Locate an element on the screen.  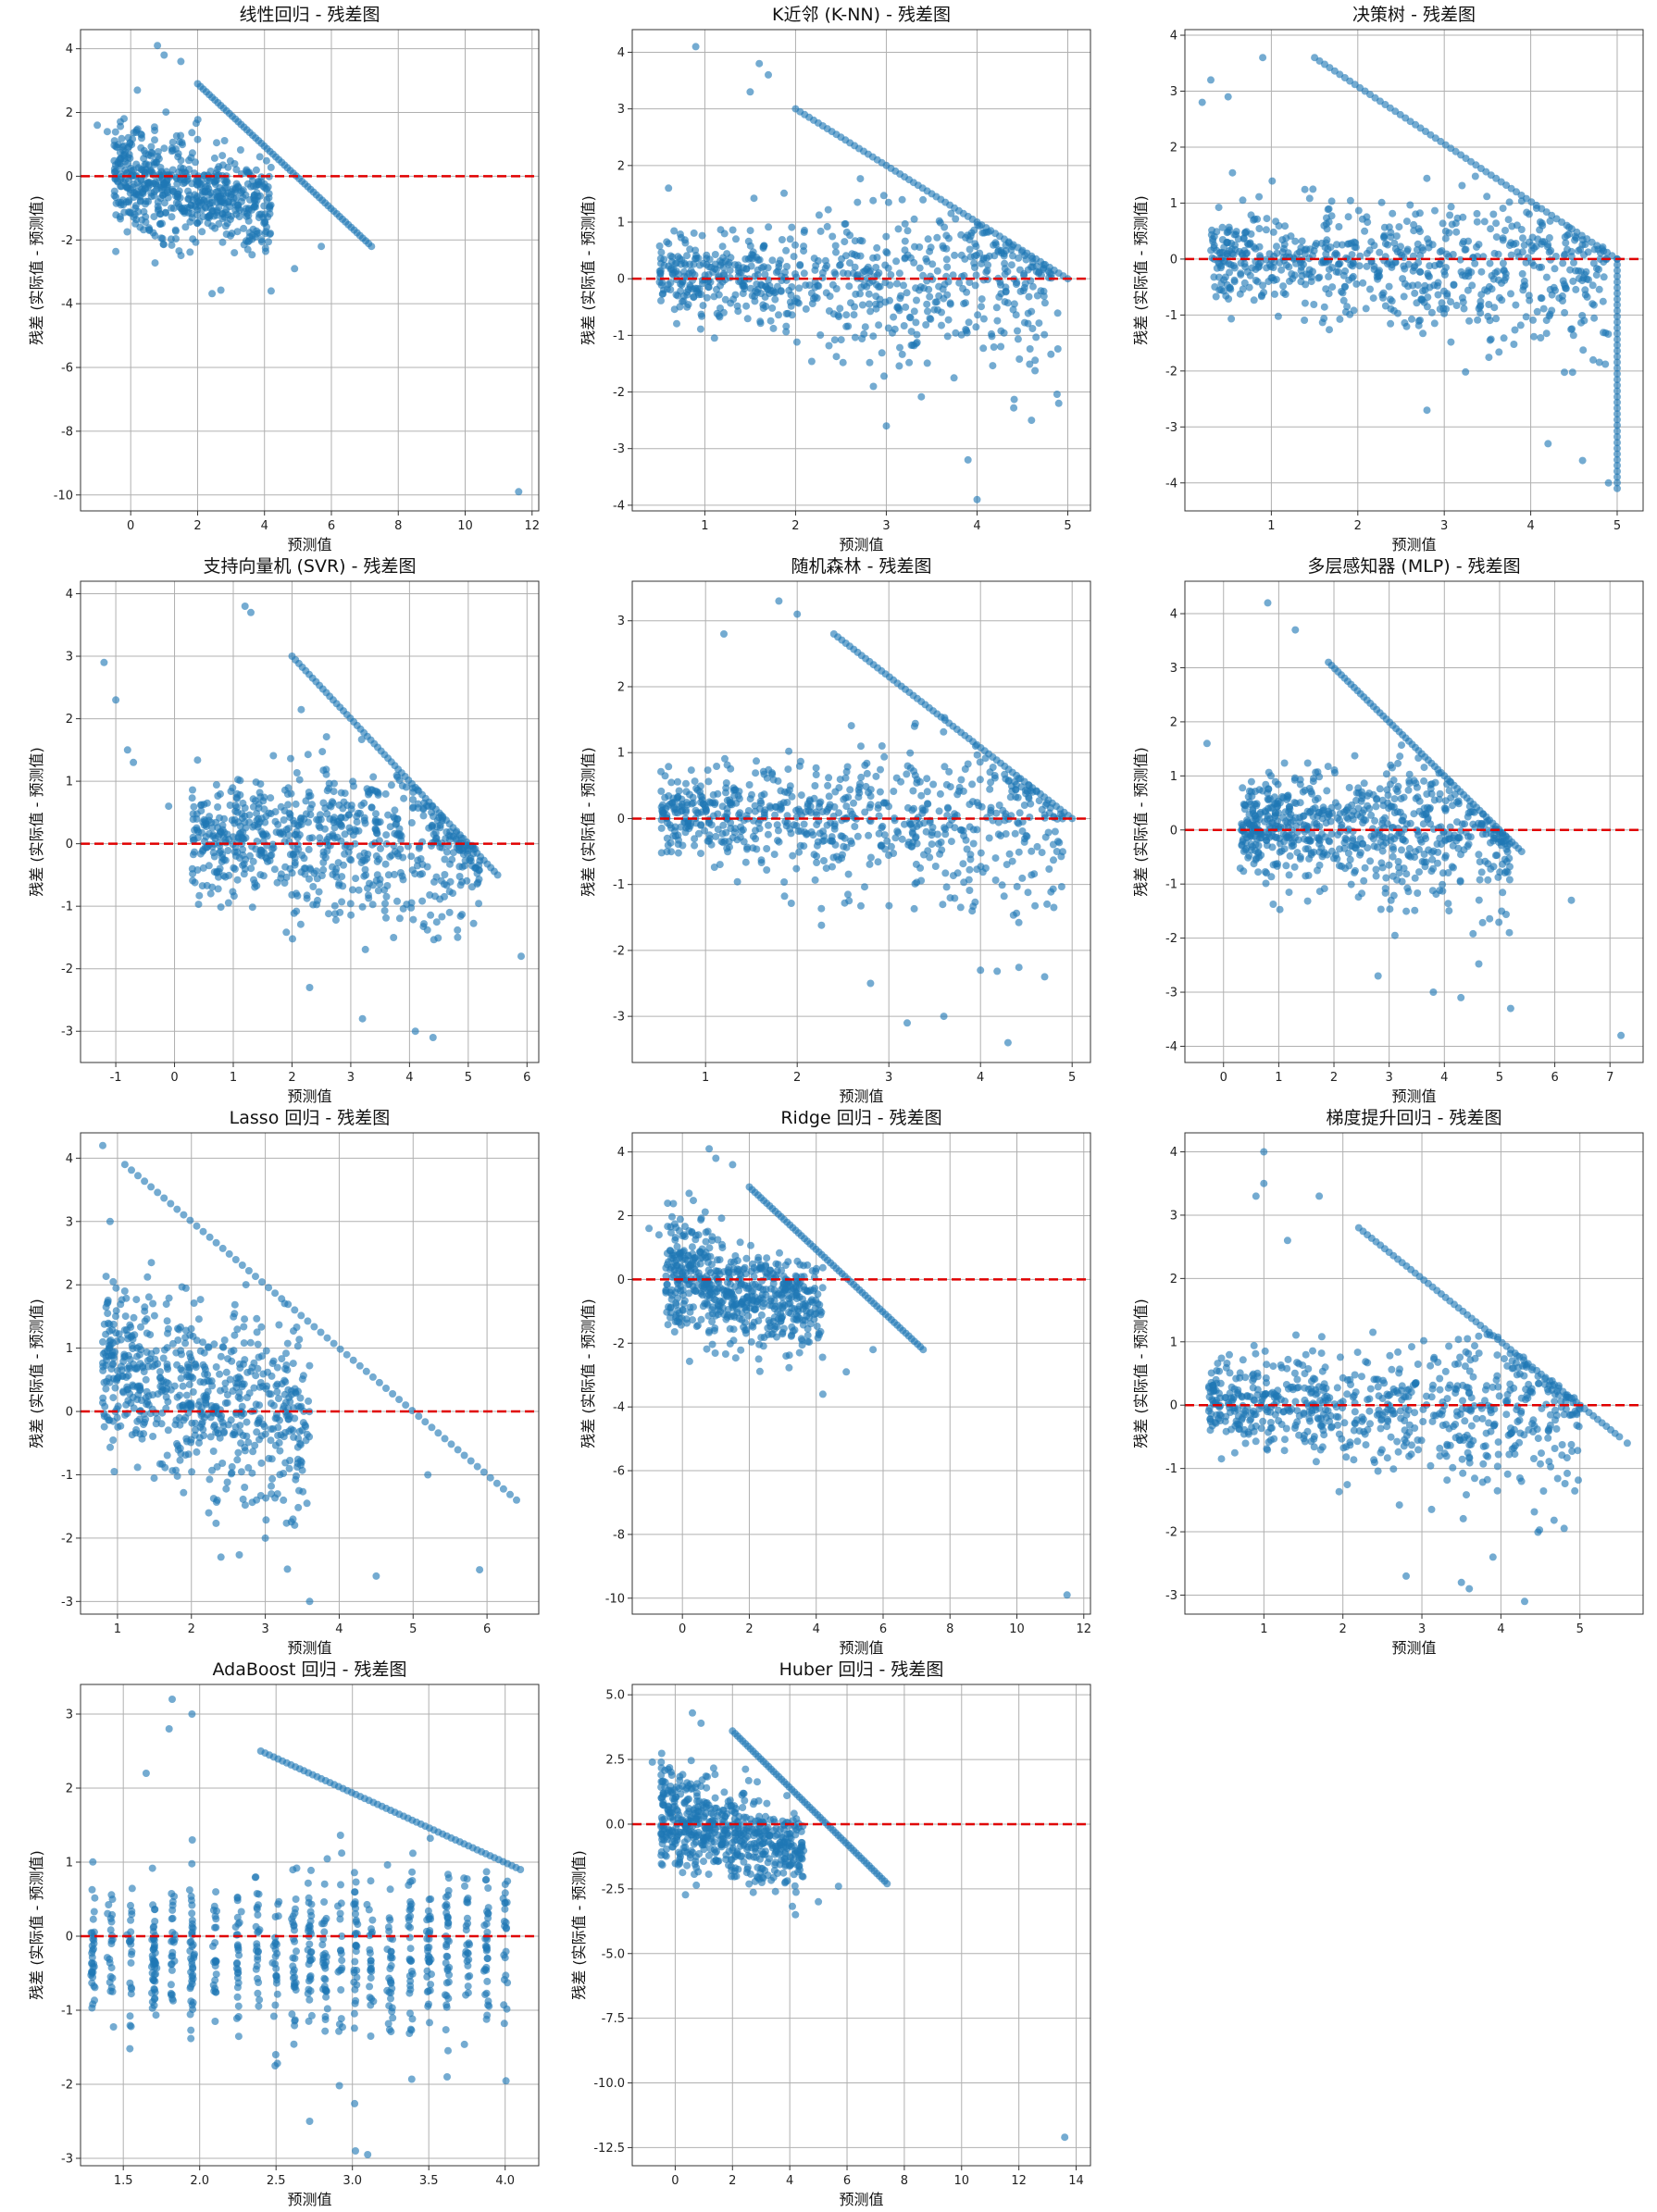
y-tick-label: 3 is located at coordinates (621, 110).